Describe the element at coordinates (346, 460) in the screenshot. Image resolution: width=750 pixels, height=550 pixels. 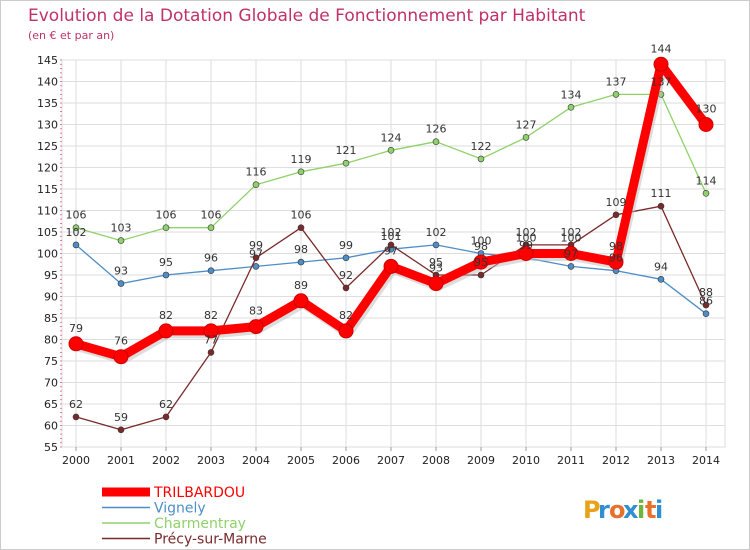
I see `x-tick-label: 2006` at that location.